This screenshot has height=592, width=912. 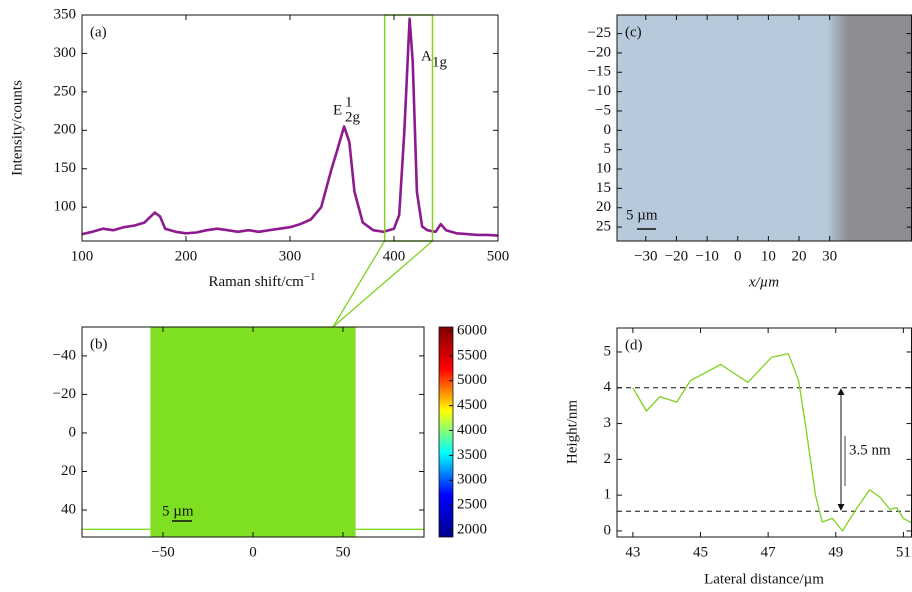 What do you see at coordinates (608, 423) in the screenshot?
I see `y-tick-label: 3` at bounding box center [608, 423].